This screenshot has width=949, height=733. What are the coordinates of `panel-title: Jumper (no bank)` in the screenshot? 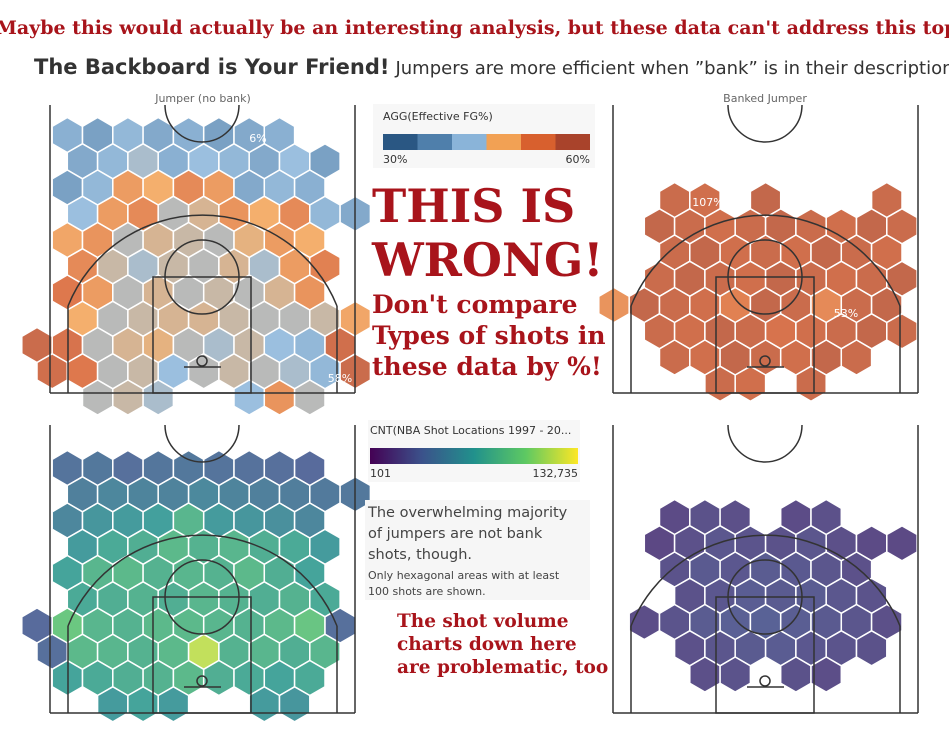 It's located at (202, 98).